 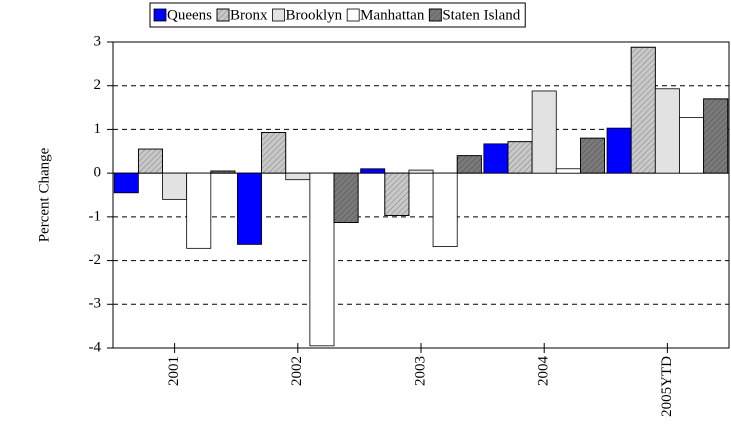 I want to click on y-axis-label: Percent Change, so click(x=44, y=194).